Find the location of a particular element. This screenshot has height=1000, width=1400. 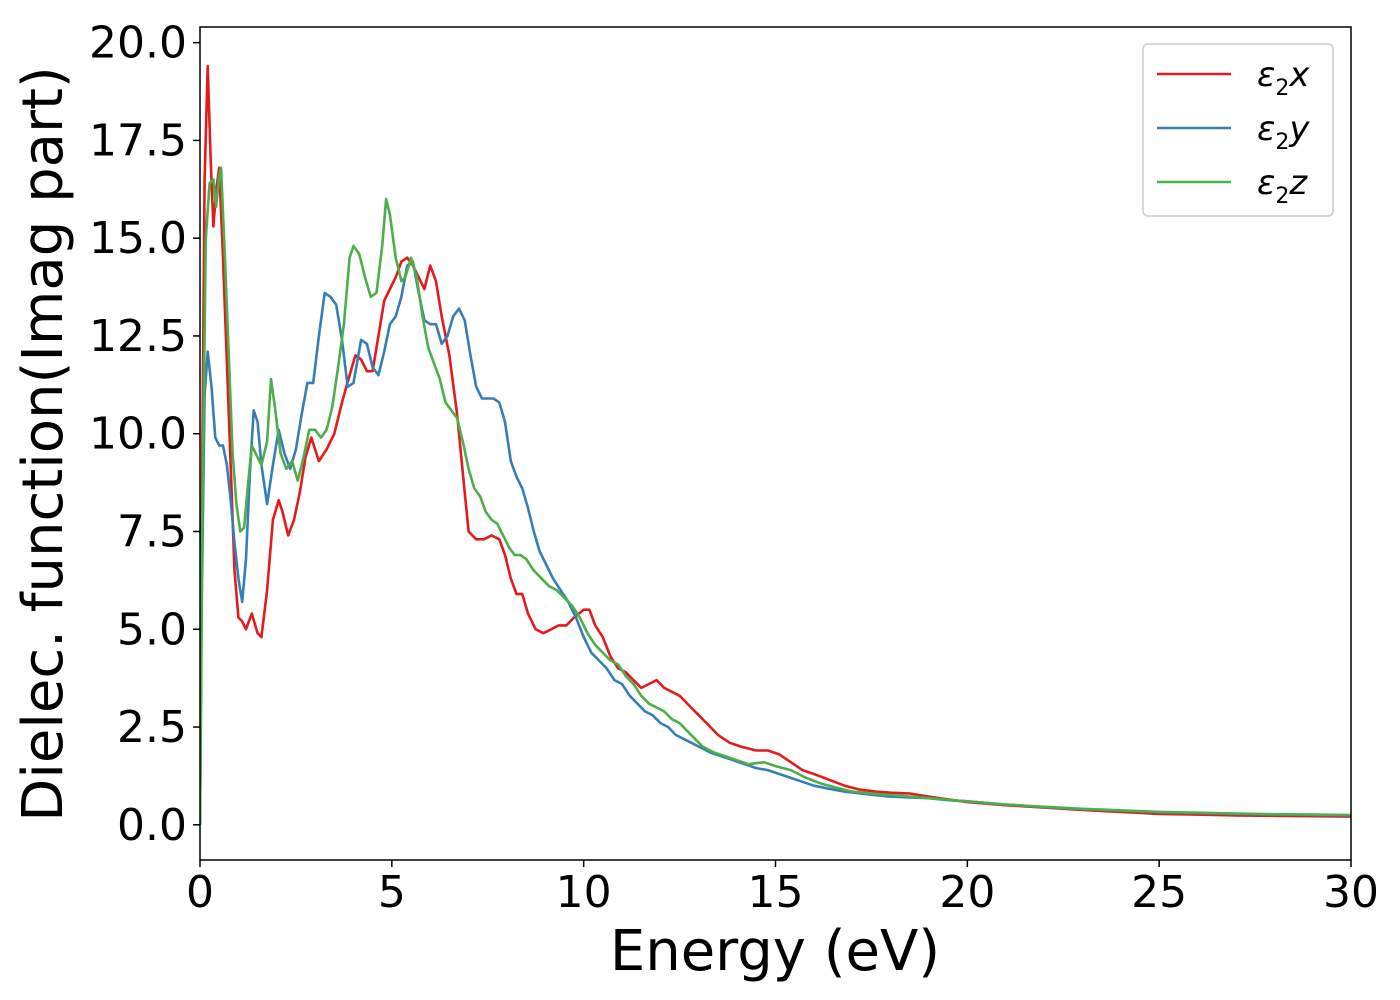

legend-box is located at coordinates (1238, 130).